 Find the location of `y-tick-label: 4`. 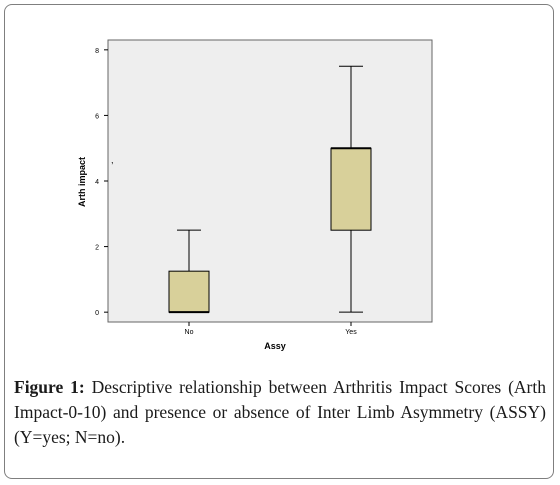

y-tick-label: 4 is located at coordinates (97, 182).